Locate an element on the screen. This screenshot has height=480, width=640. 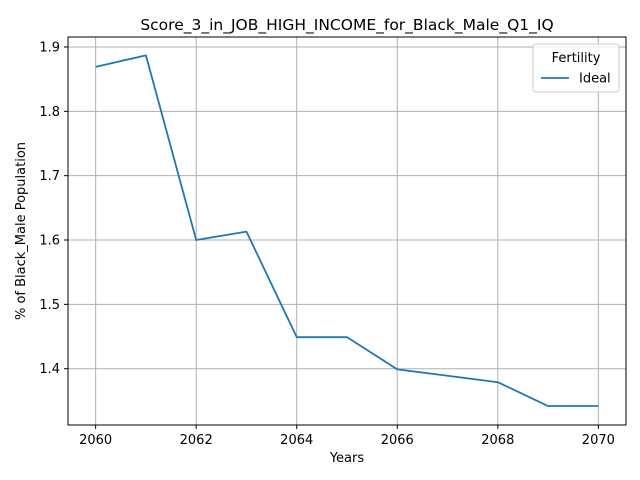
x-tick-label: 2062 is located at coordinates (196, 440).